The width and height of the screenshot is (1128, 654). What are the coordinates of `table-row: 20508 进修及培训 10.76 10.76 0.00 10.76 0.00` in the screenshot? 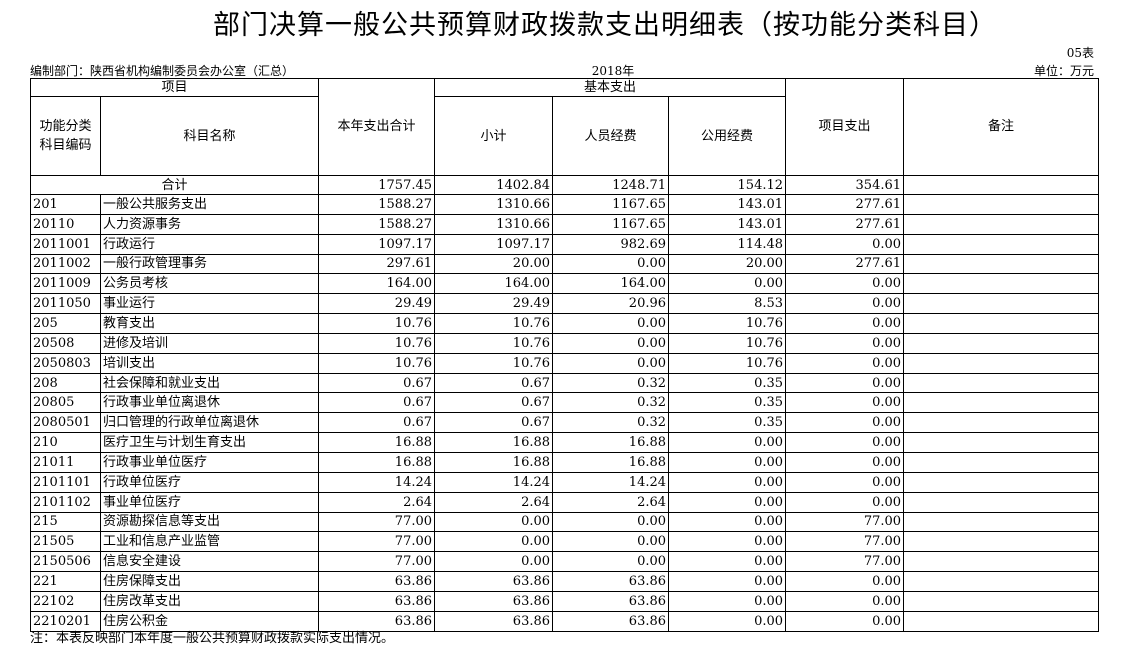 It's located at (565, 343).